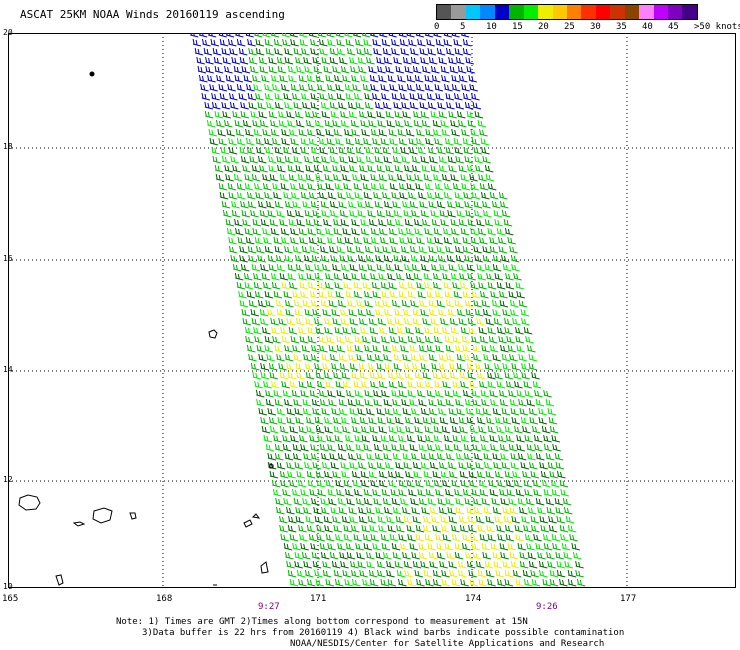 The height and width of the screenshot is (650, 740). What do you see at coordinates (164, 599) in the screenshot?
I see `lon-label-168: 168` at bounding box center [164, 599].